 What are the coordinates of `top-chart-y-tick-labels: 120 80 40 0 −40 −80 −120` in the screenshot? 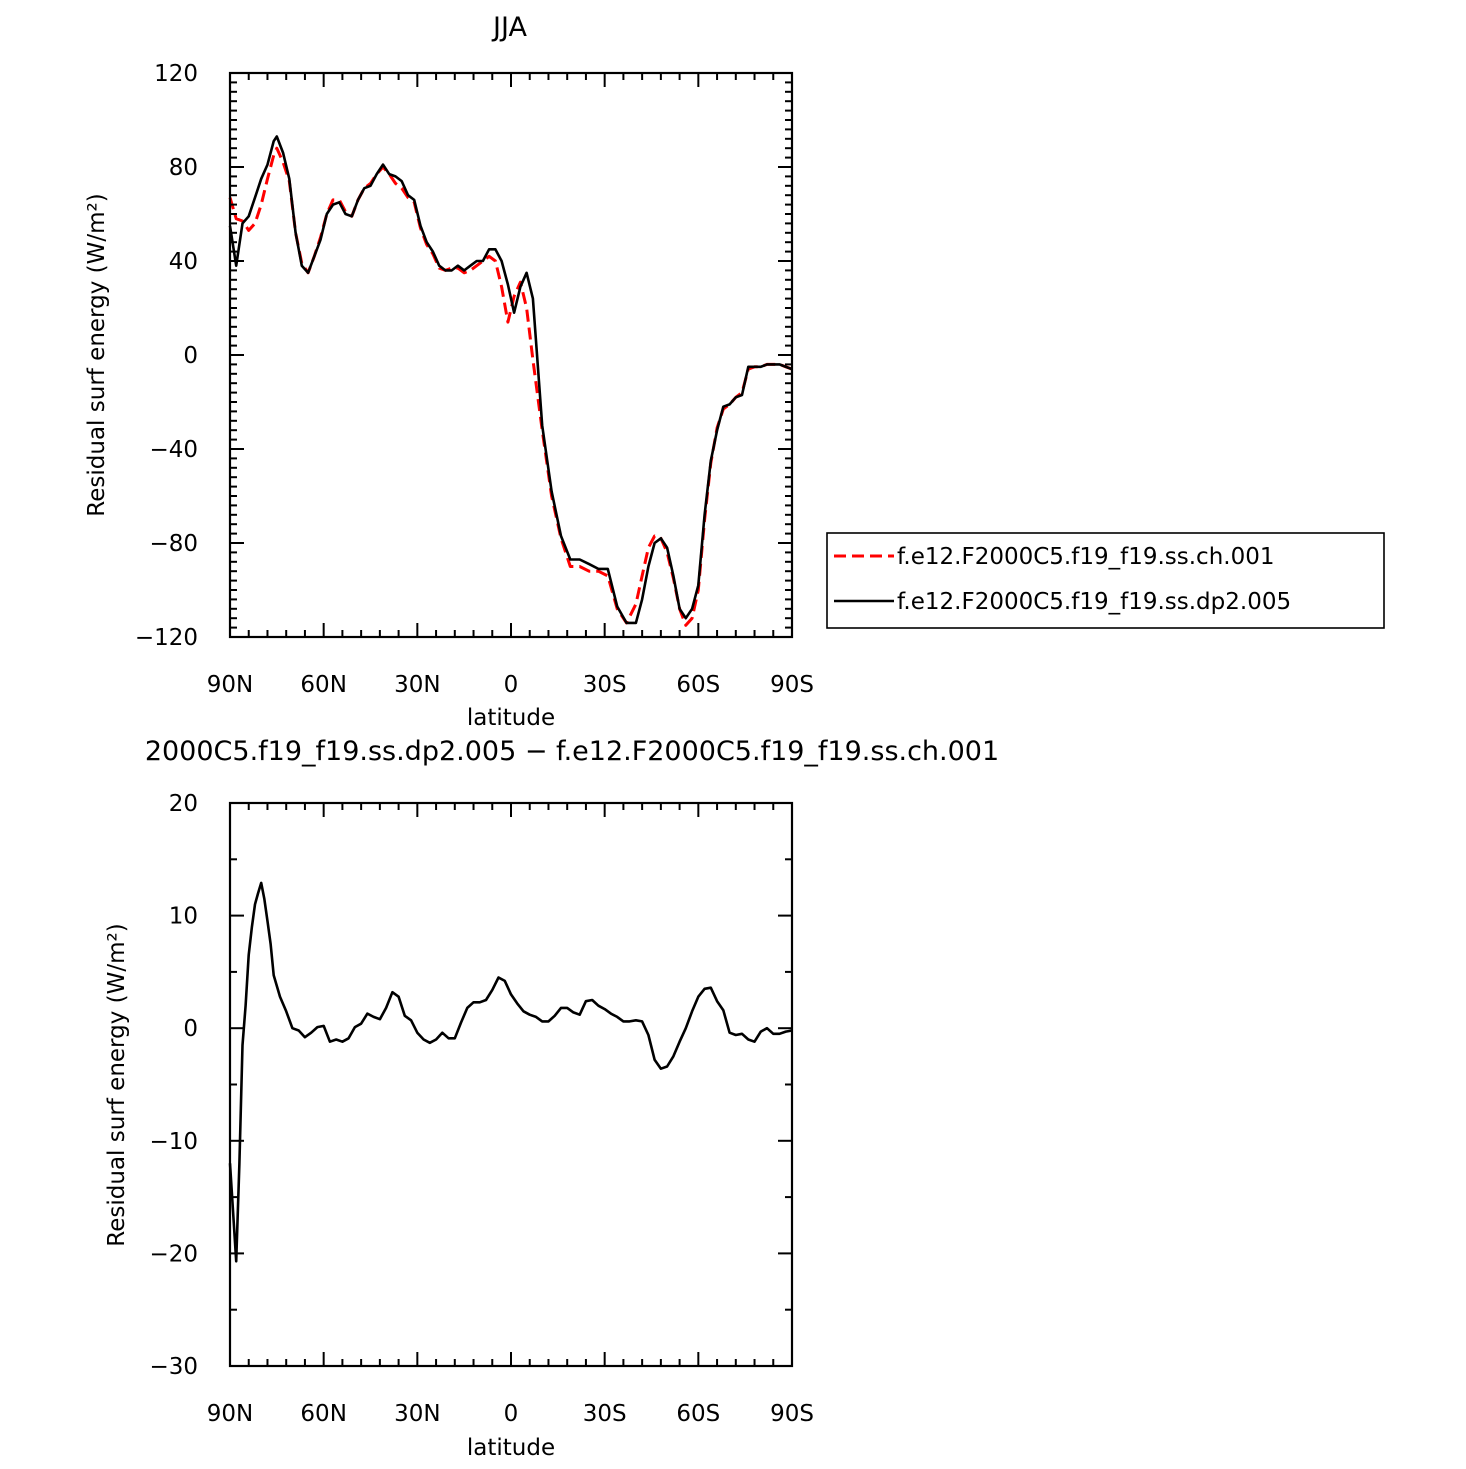 It's located at (166, 356).